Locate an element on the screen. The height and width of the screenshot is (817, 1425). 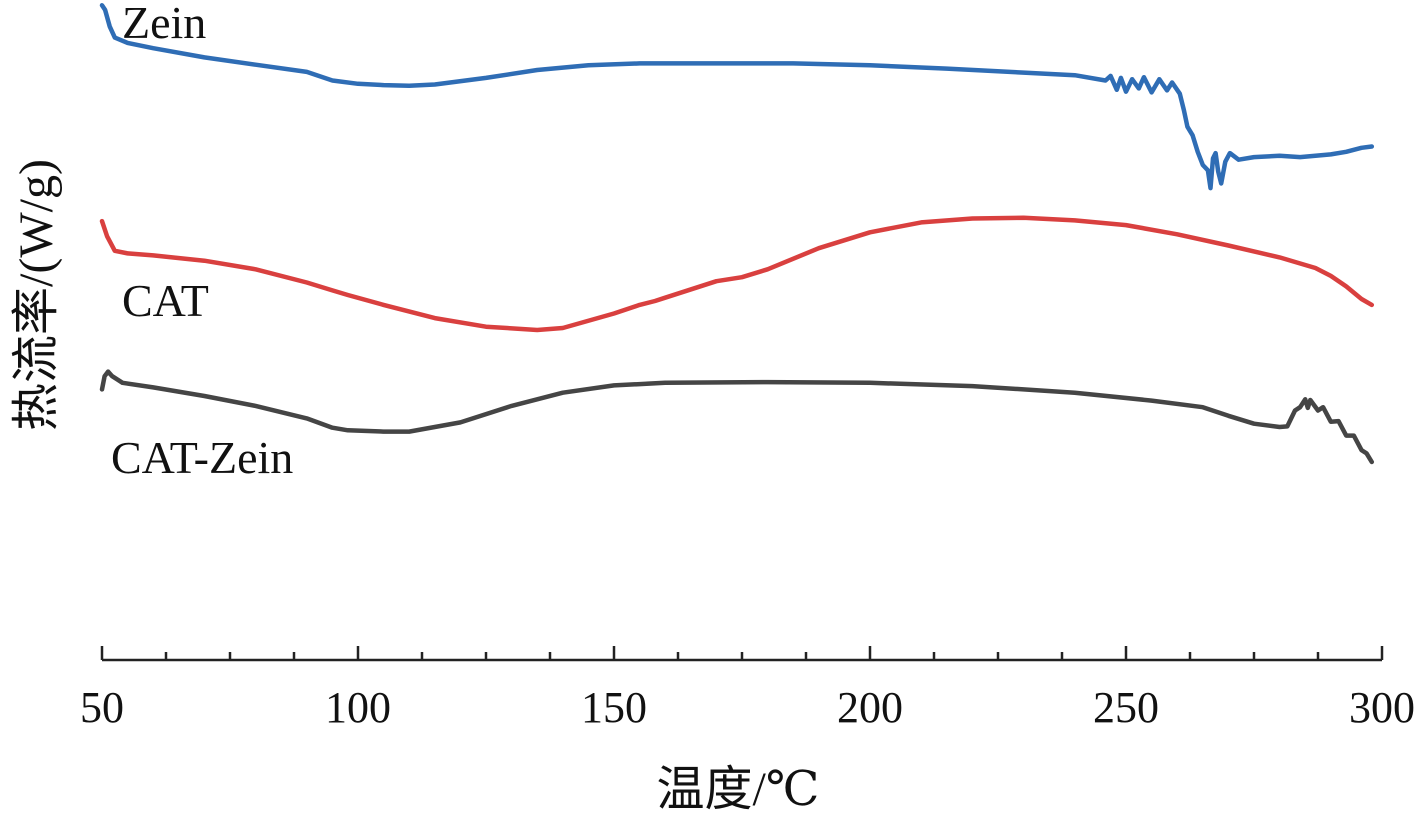
series-label-cat: CAT is located at coordinates (165, 300).